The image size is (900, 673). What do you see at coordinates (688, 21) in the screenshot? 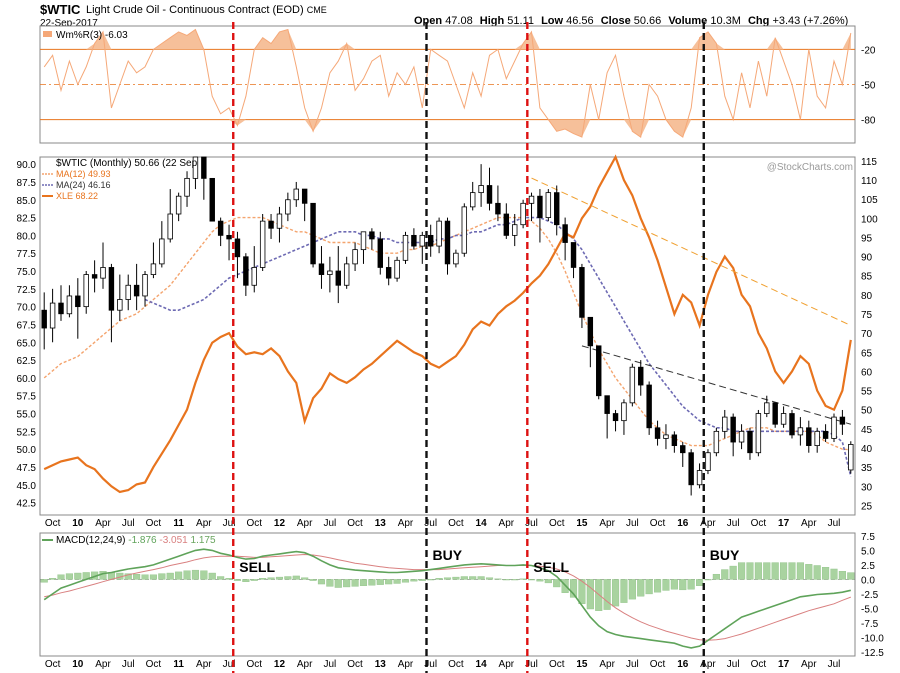
I see `volume-label: Volume` at bounding box center [688, 21].